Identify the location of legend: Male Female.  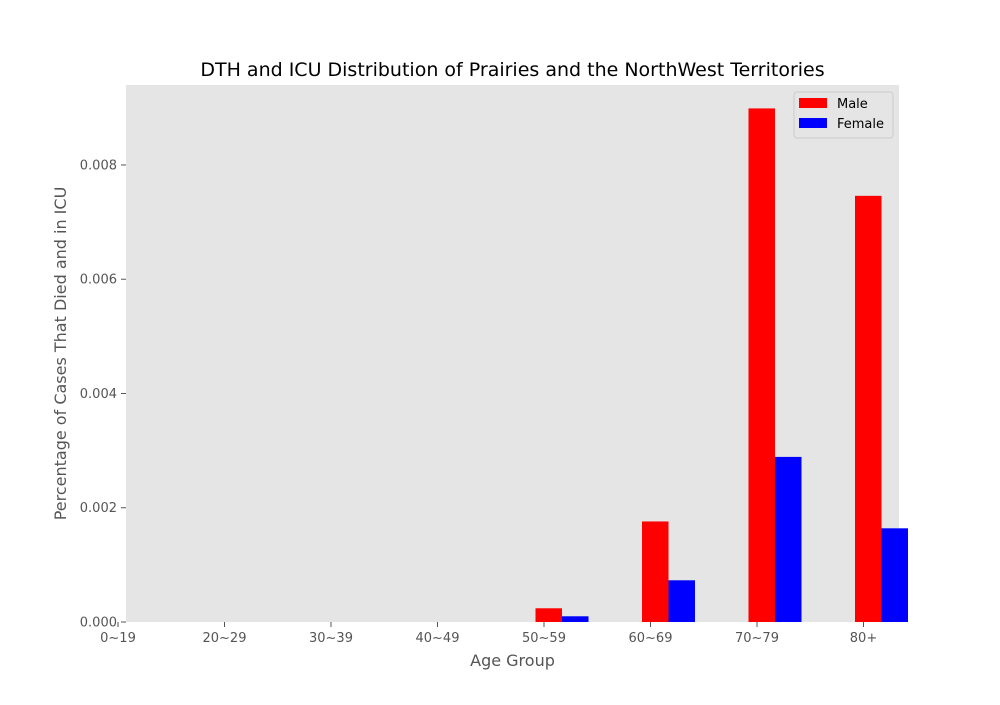
(843, 115).